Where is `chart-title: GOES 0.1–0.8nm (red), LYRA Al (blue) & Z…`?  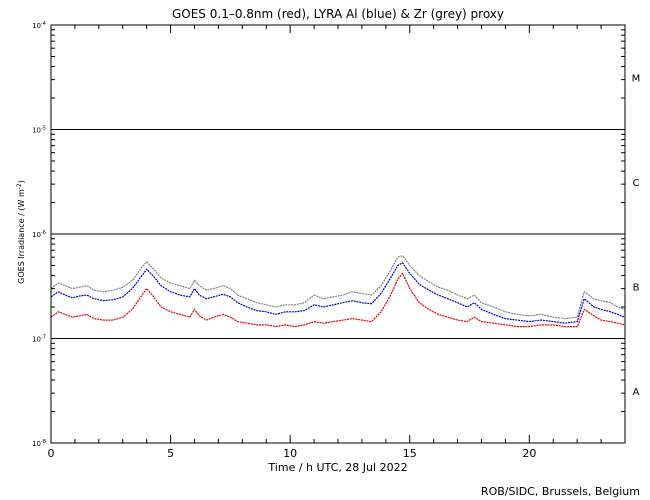
chart-title: GOES 0.1–0.8nm (red), LYRA Al (blue) & Z… is located at coordinates (338, 14).